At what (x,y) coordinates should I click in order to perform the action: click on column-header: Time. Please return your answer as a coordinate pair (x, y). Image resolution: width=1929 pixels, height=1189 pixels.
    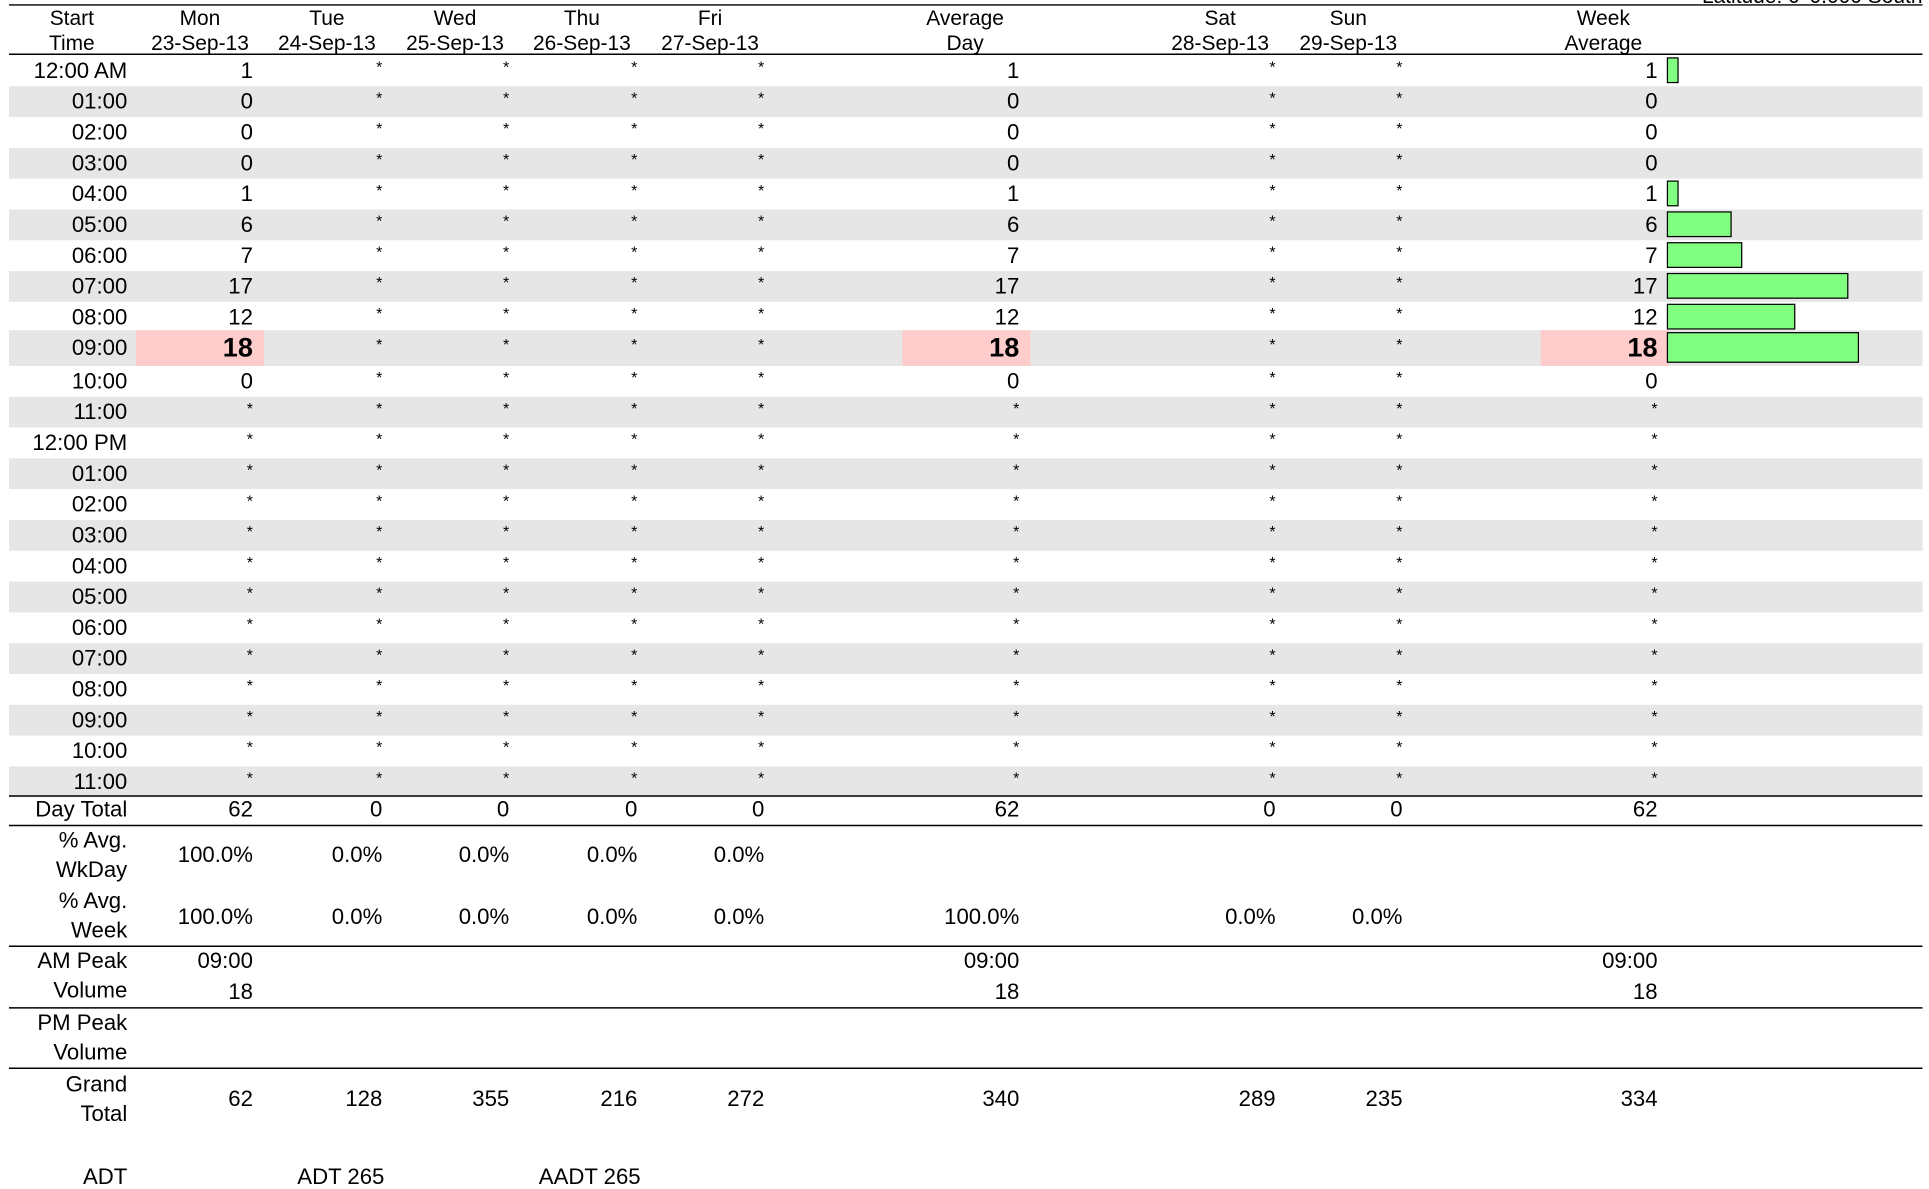
    Looking at the image, I should click on (72, 43).